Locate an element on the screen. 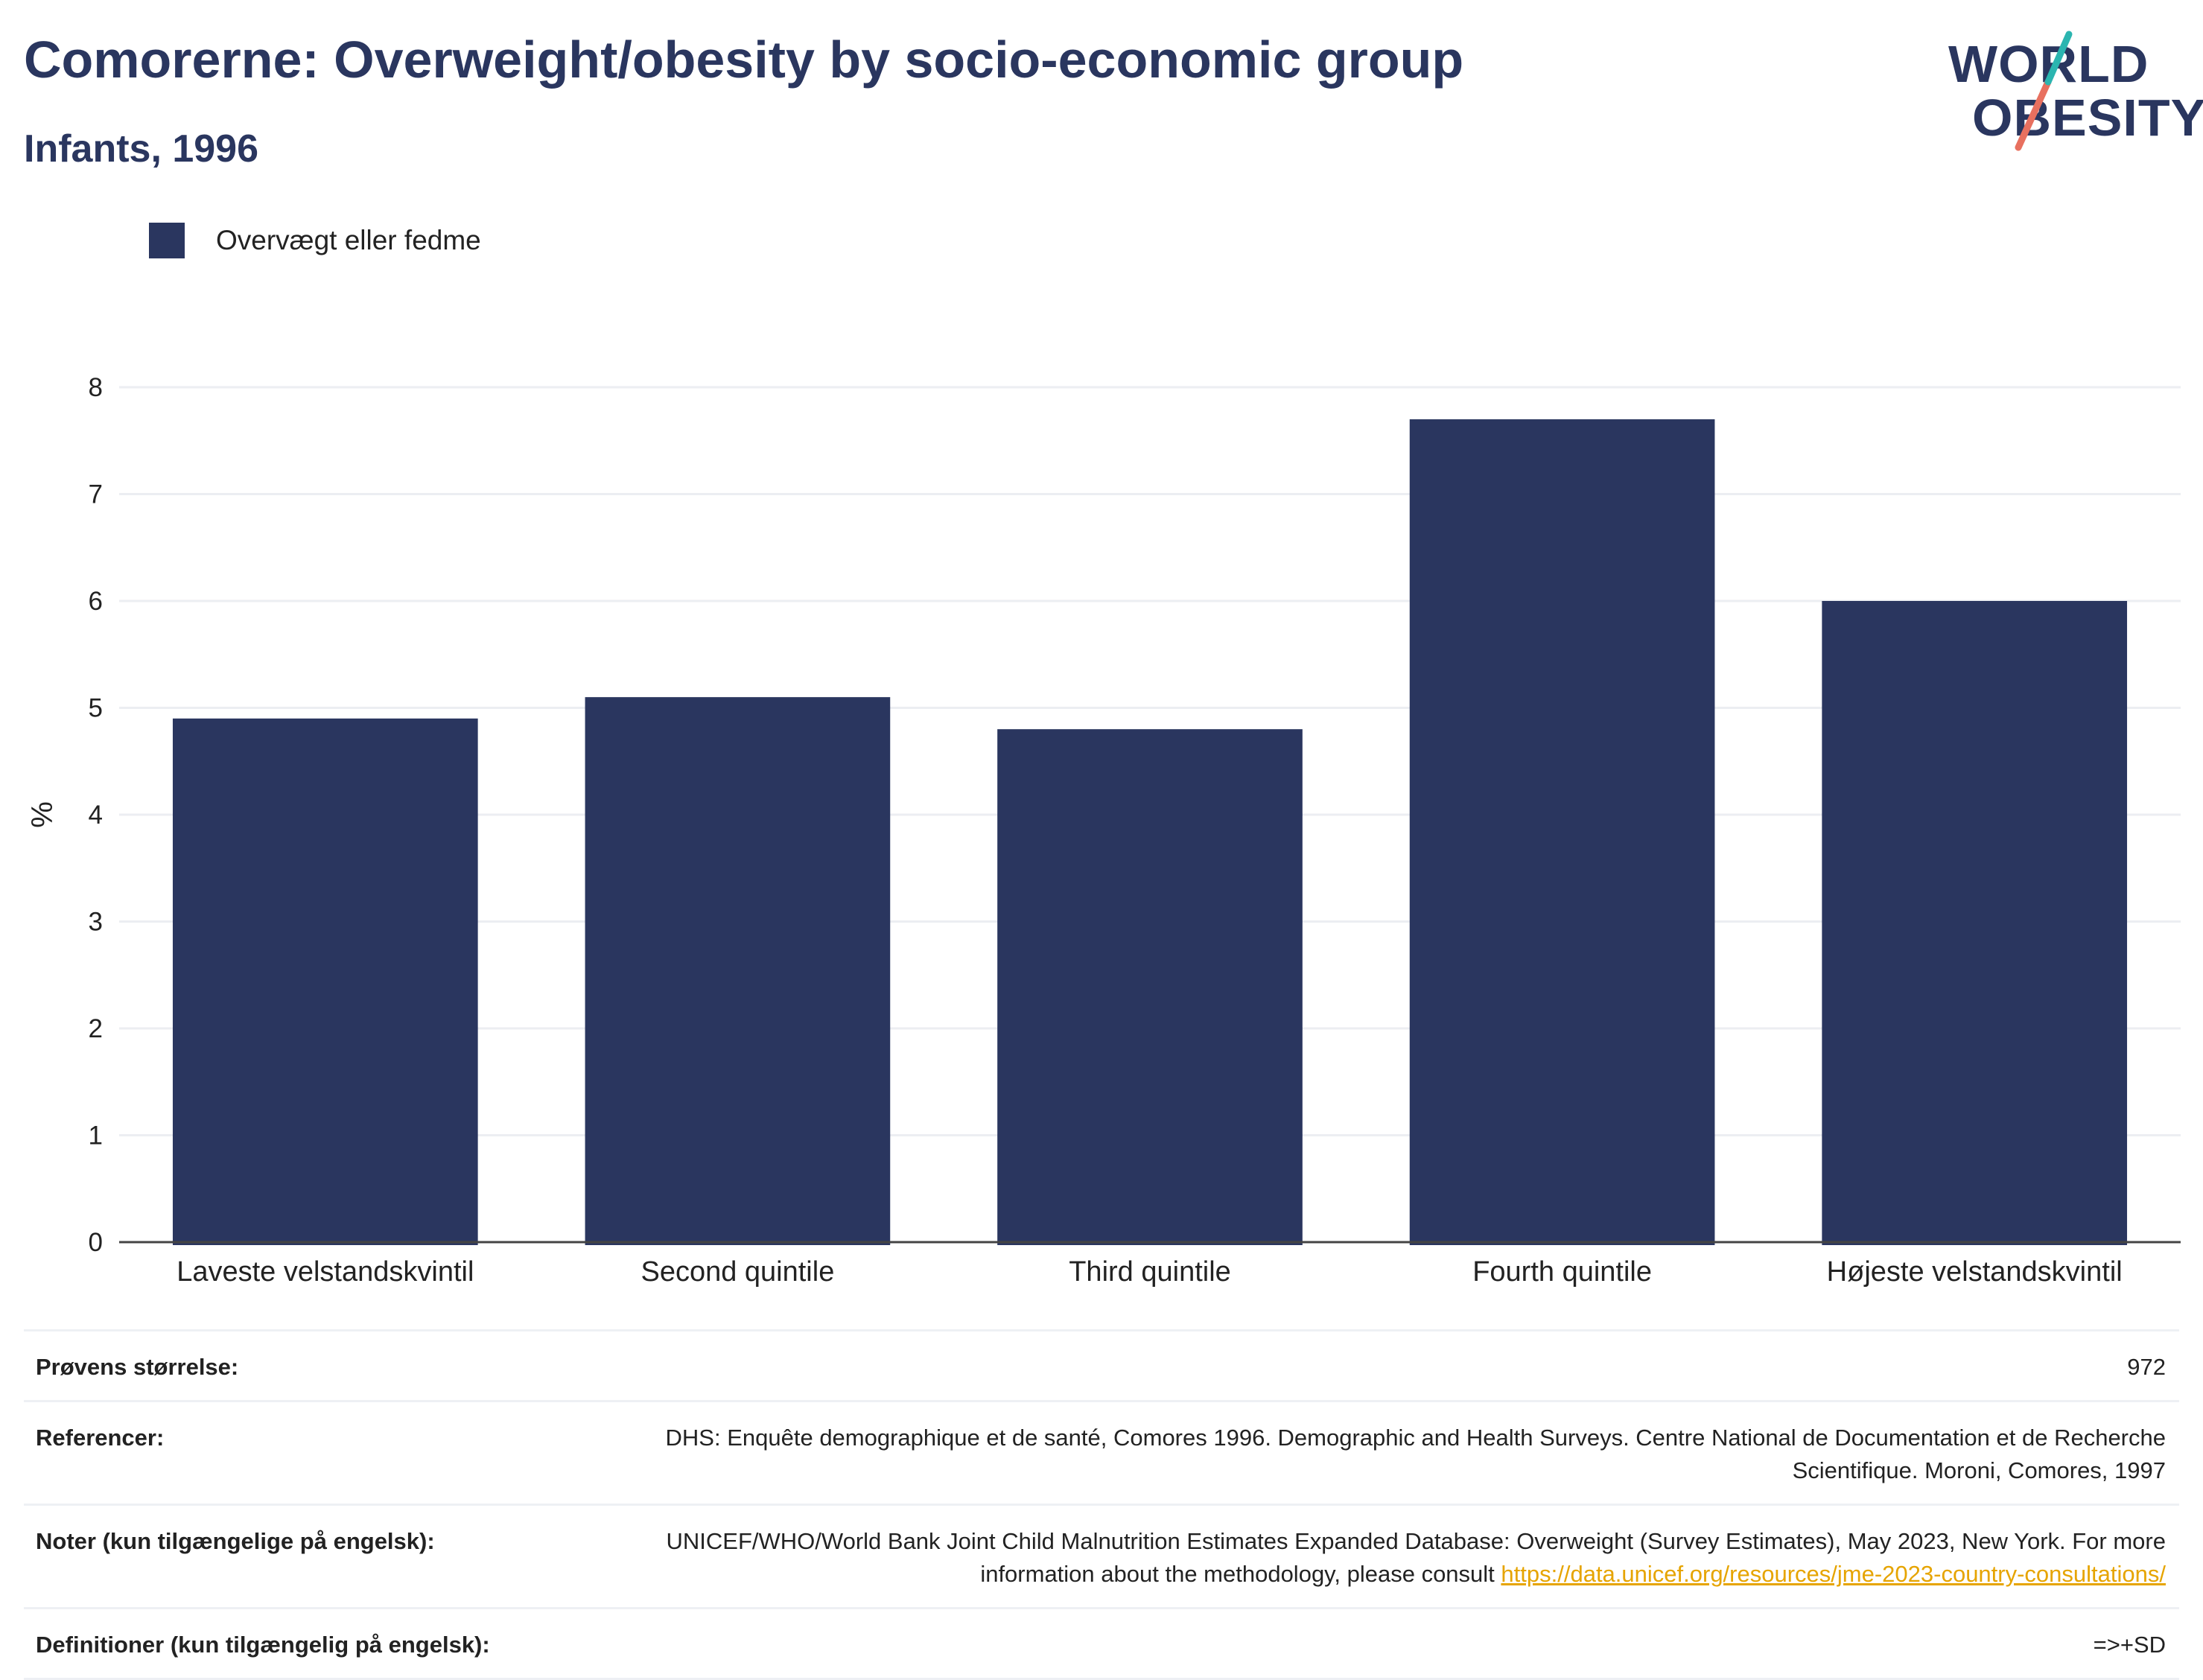 This screenshot has height=1680, width=2203. logo-line2: OBESITY is located at coordinates (2087, 118).